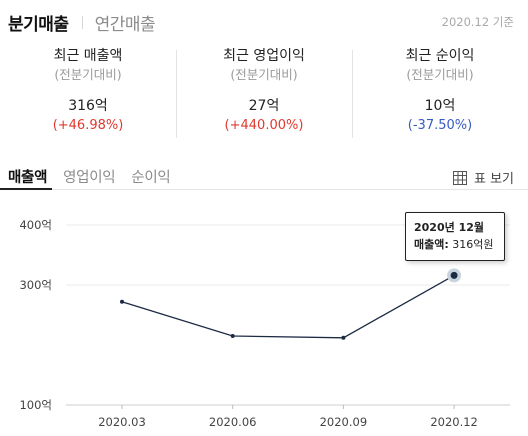  What do you see at coordinates (264, 56) in the screenshot?
I see `metric-title: 최근 영업이익` at bounding box center [264, 56].